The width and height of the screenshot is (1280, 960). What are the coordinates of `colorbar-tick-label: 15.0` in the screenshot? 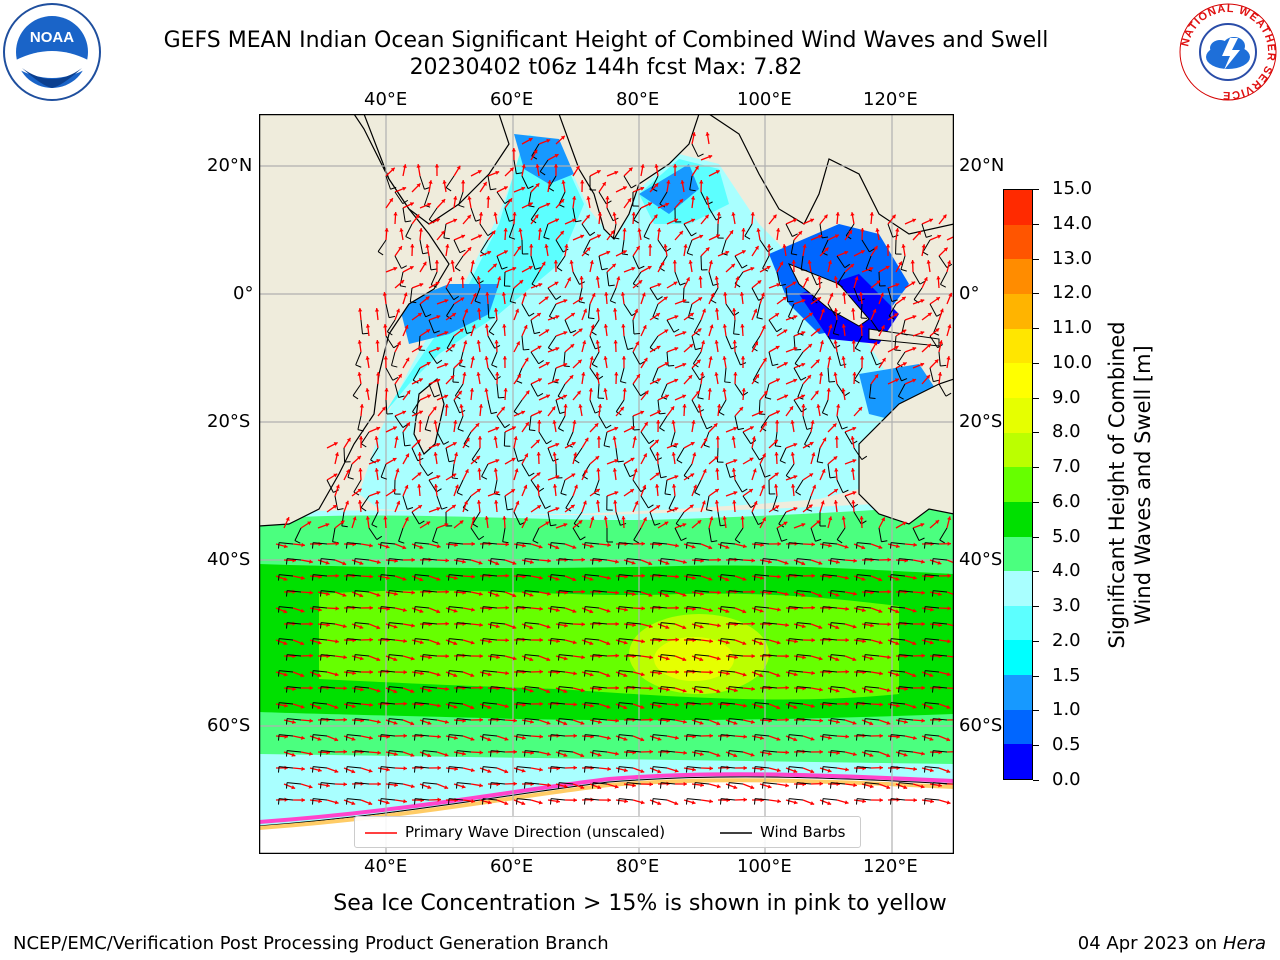 It's located at (1072, 188).